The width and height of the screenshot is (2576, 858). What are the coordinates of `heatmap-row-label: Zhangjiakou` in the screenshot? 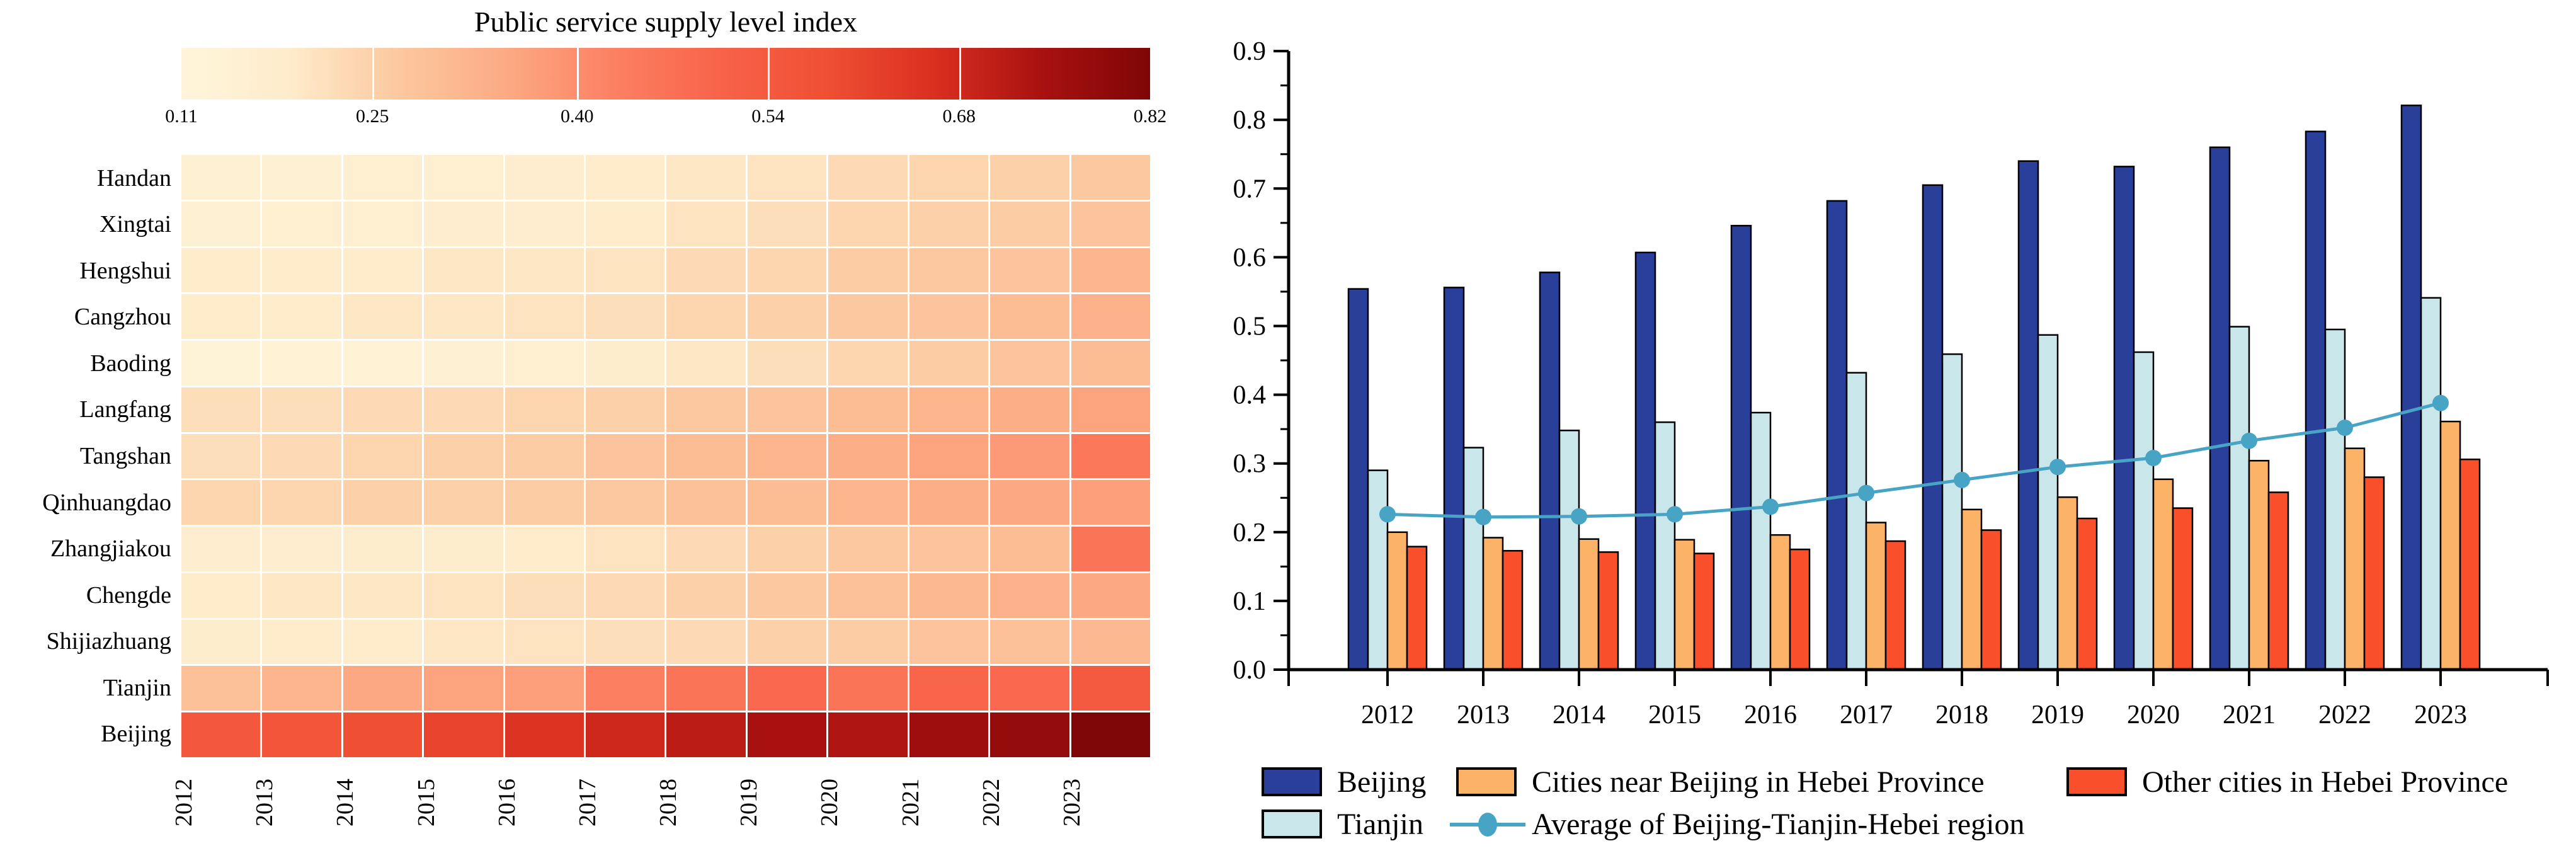 It's located at (110, 549).